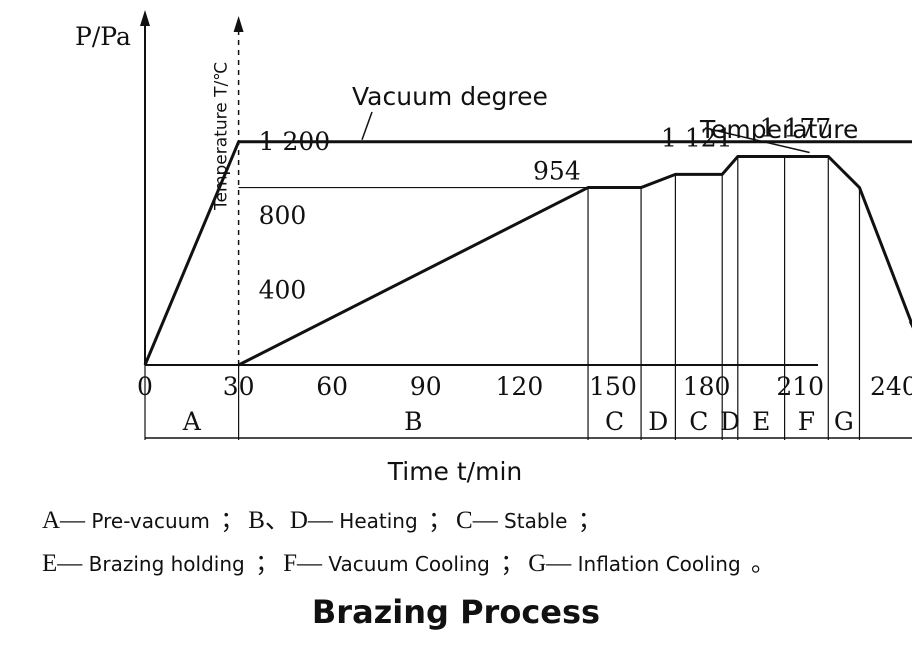  Describe the element at coordinates (910, 325) in the screenshot. I see `temperature-arrow` at that location.